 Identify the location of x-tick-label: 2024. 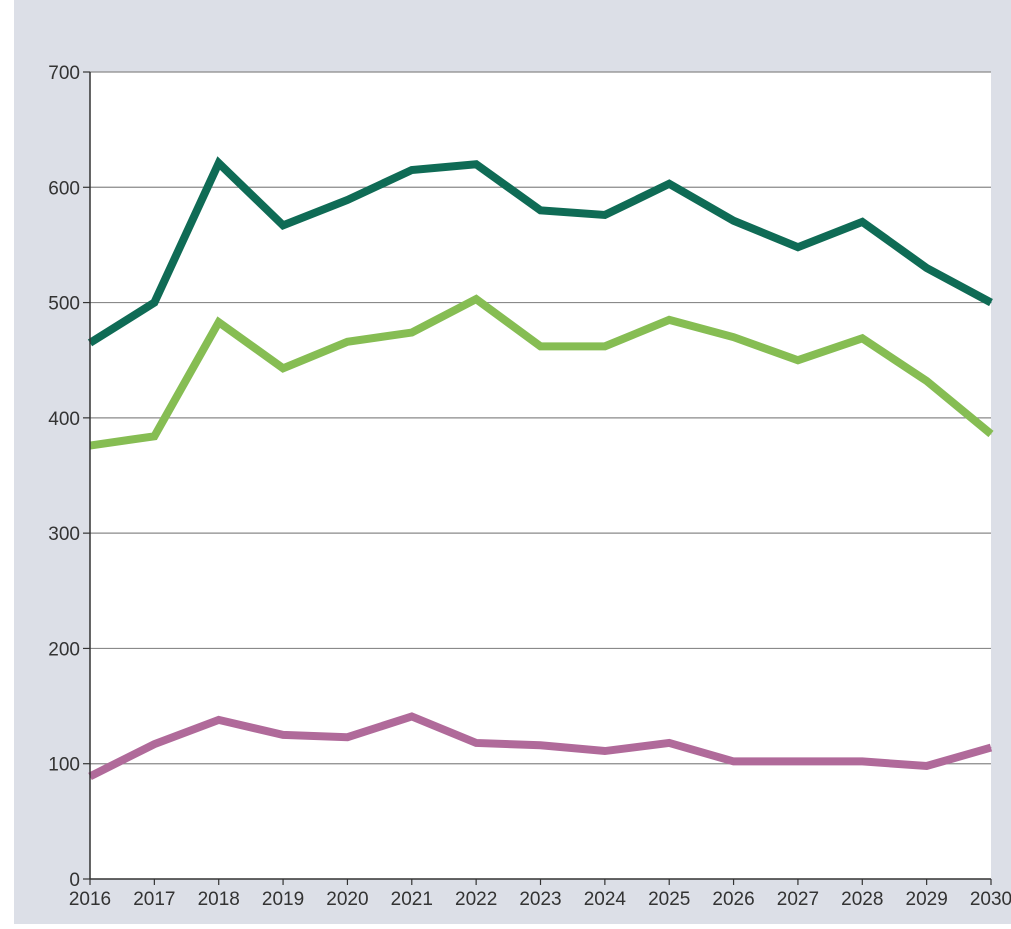
(605, 899).